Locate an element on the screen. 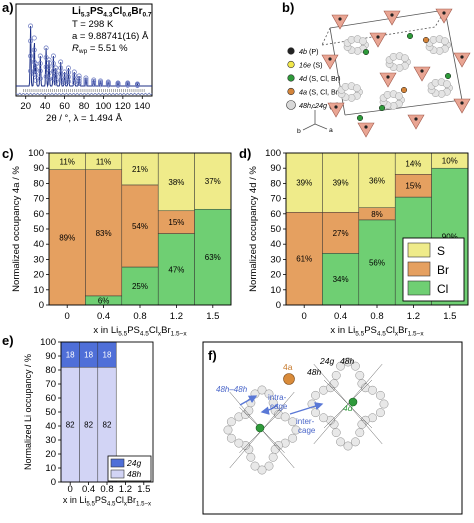  text-part-2: PS is located at coordinates (370, 330).